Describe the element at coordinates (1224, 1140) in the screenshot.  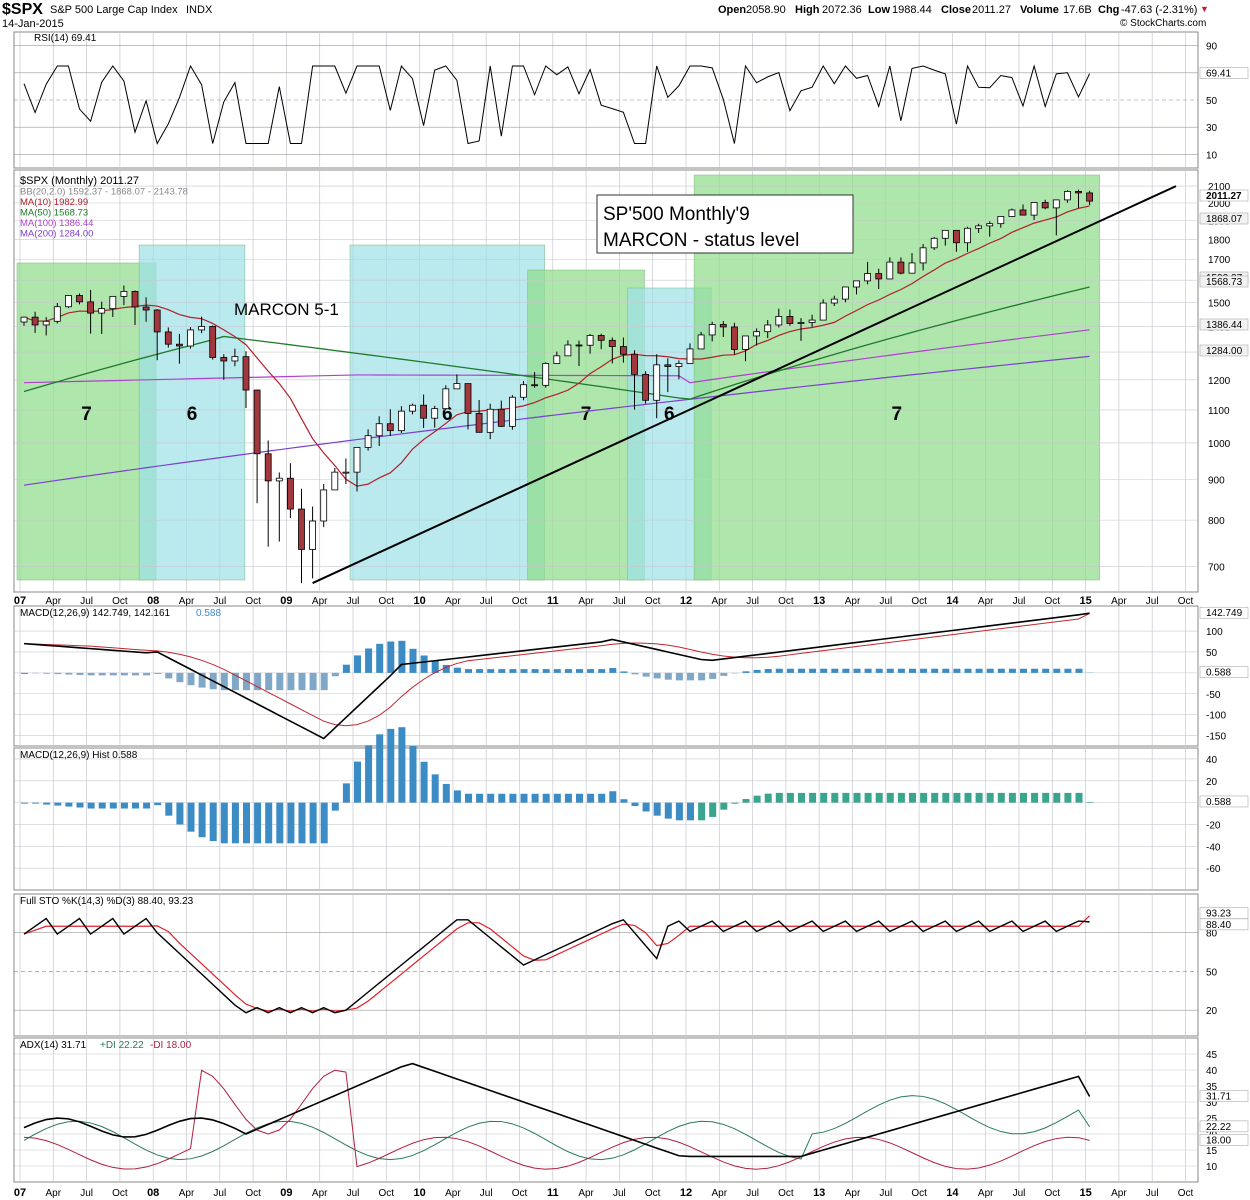
I see `adx-label-box` at that location.